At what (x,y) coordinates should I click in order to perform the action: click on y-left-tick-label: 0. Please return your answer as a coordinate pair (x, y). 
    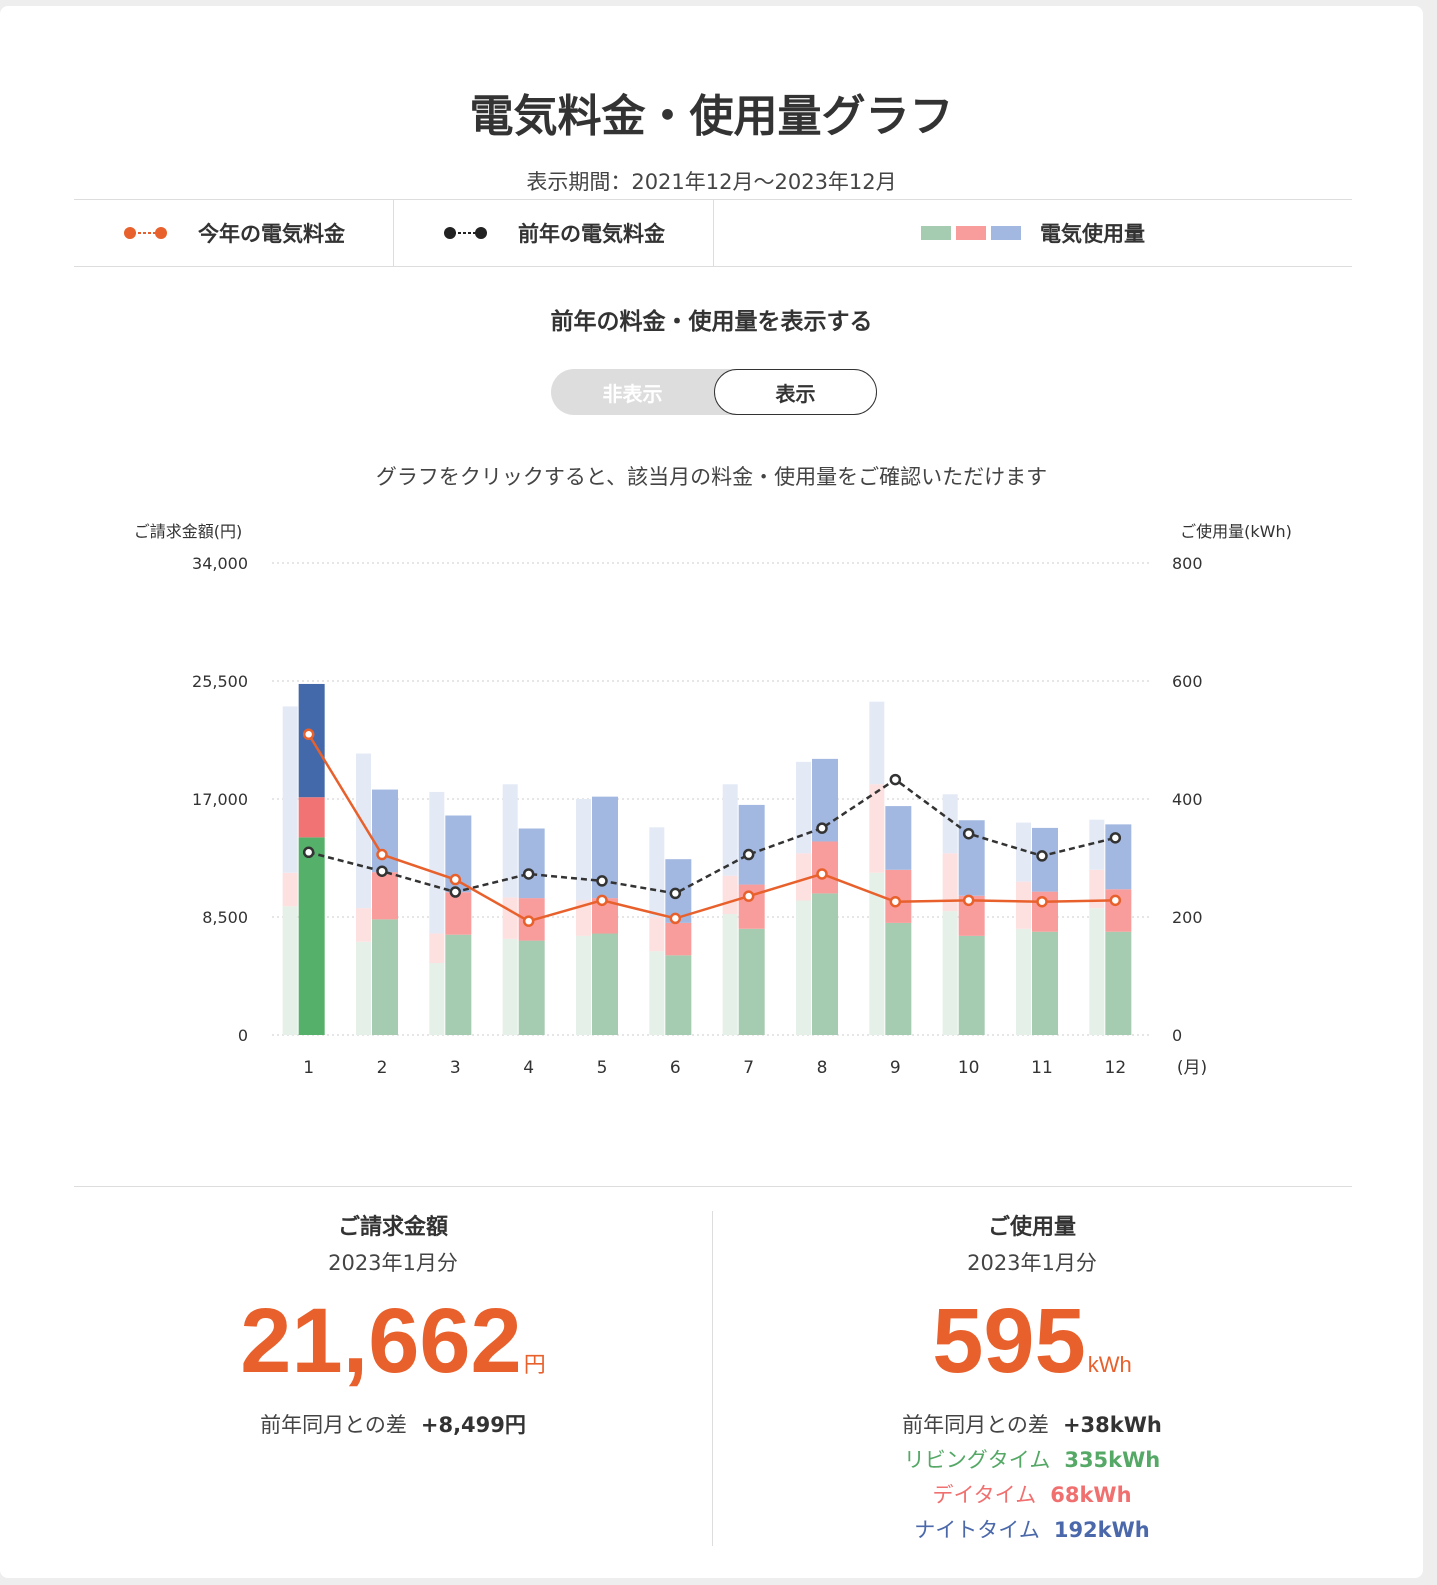
    Looking at the image, I should click on (243, 1035).